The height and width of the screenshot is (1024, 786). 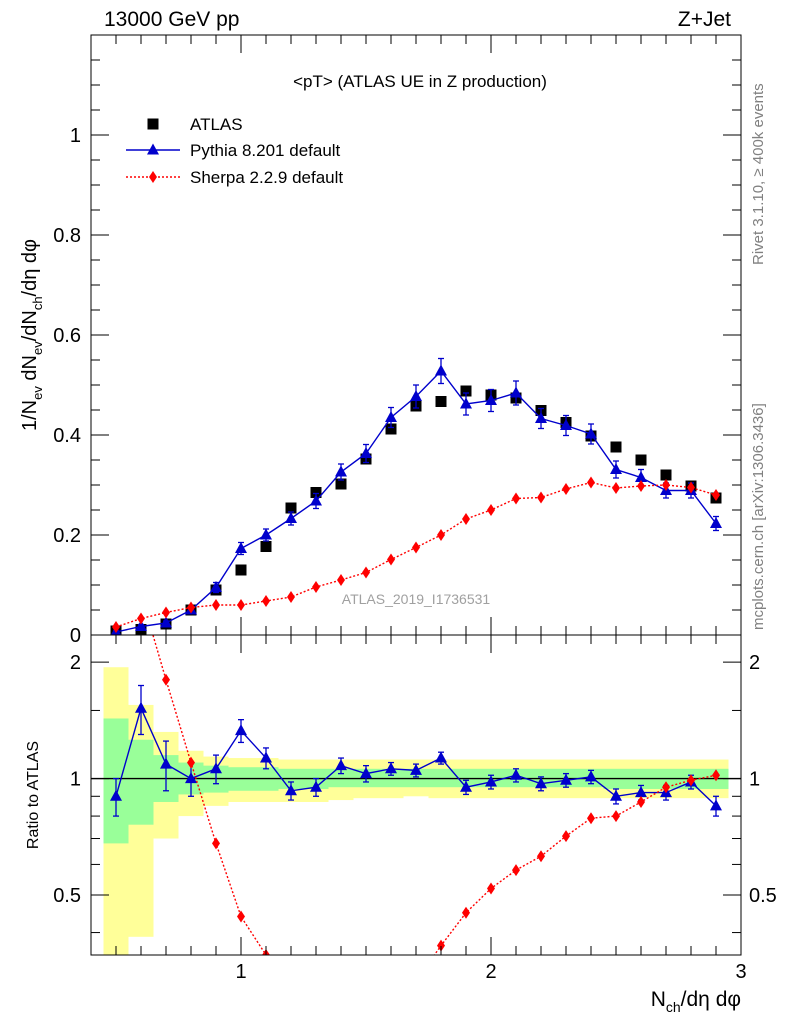 What do you see at coordinates (758, 516) in the screenshot?
I see `mcplots-label: mcplots.cern.ch [arXiv:1306.3436]` at bounding box center [758, 516].